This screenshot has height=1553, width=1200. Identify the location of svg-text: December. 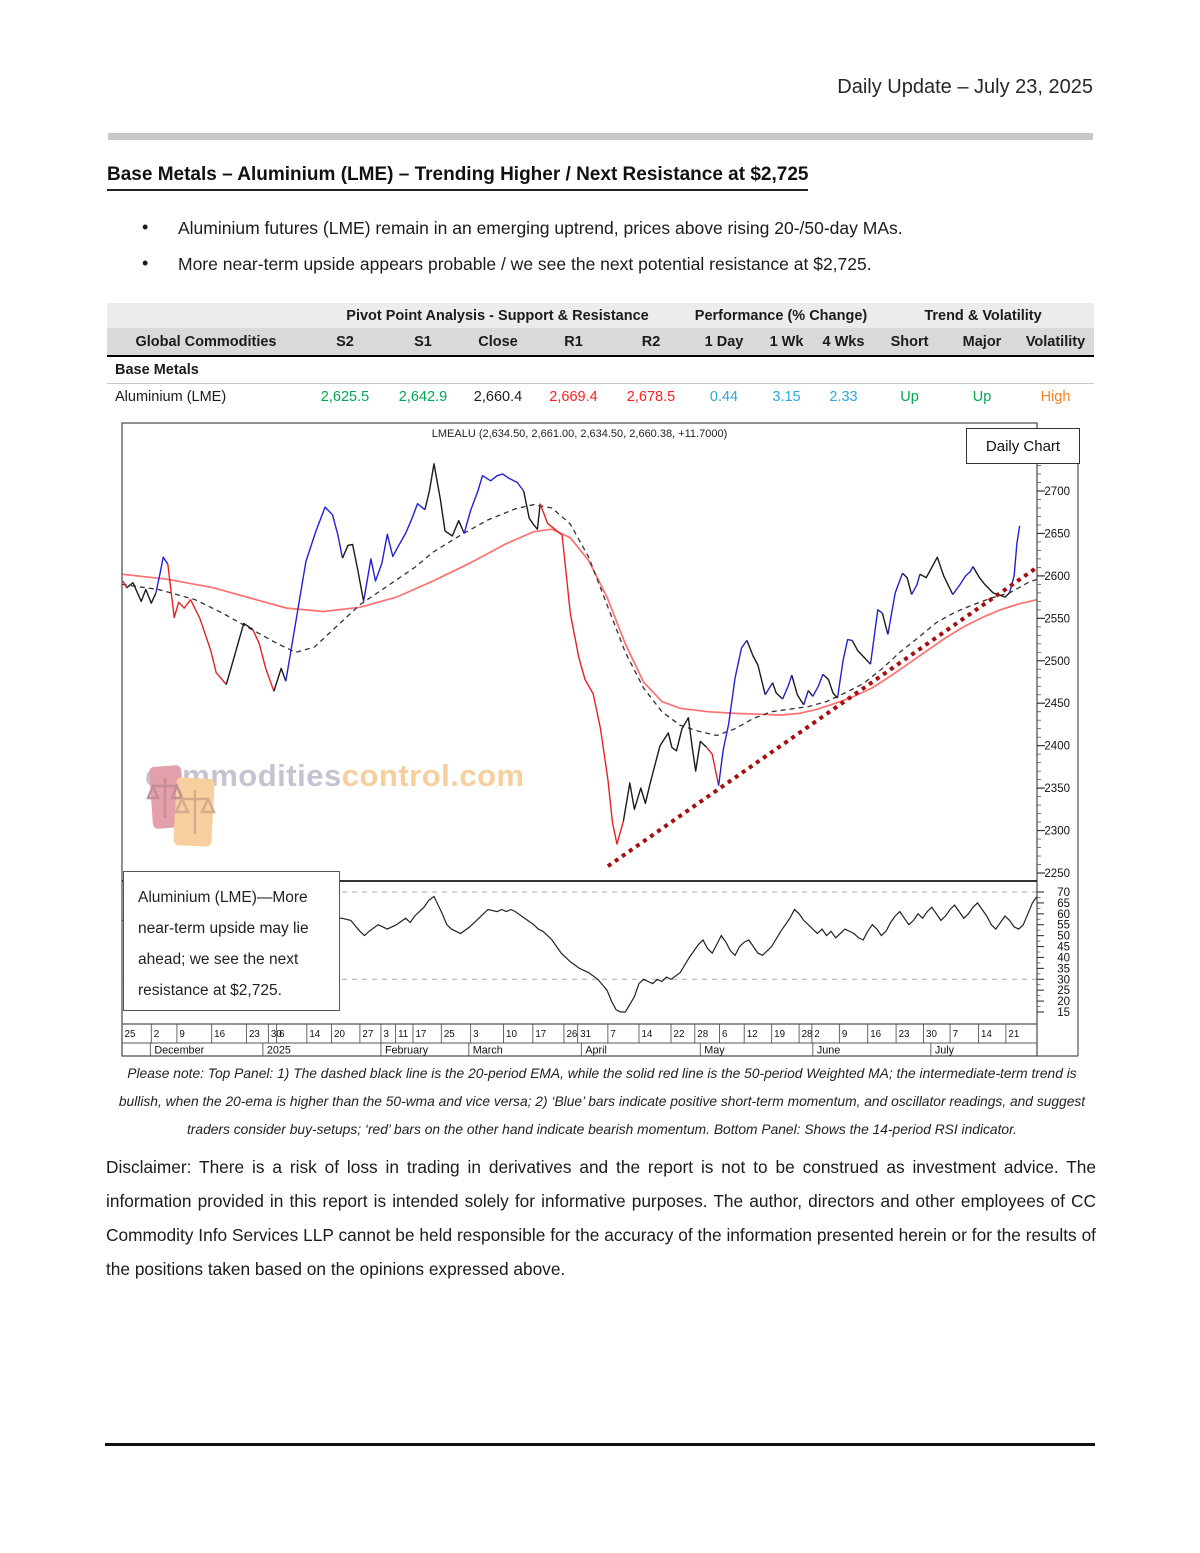
(179, 1051).